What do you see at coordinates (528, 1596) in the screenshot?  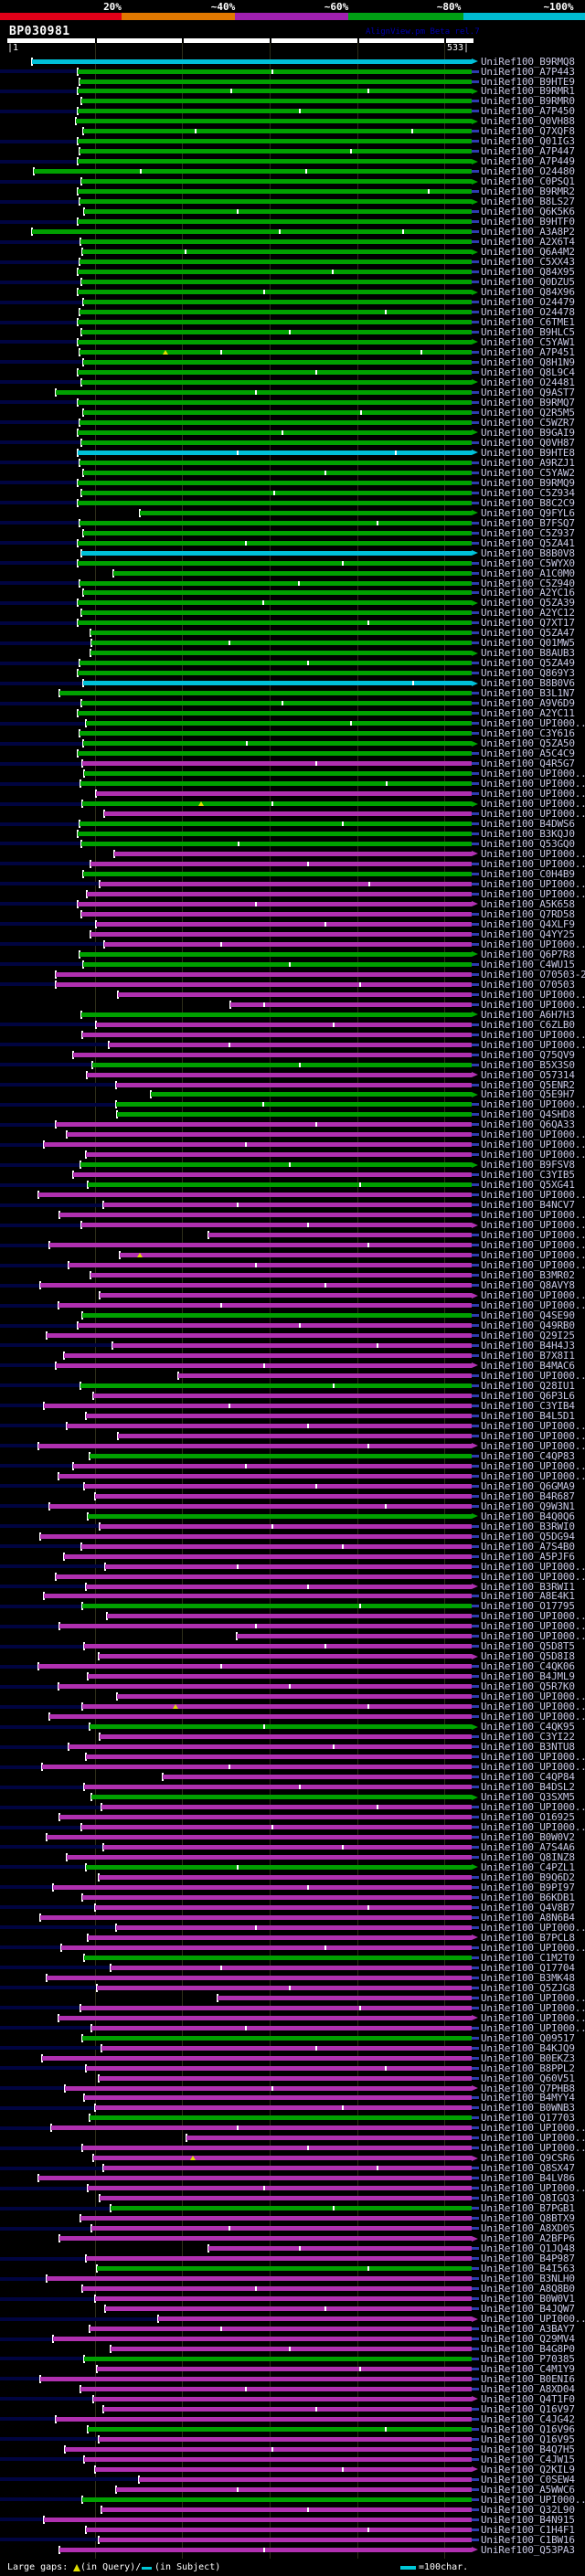 I see `hit-label: UniRef100_A8E4K1` at bounding box center [528, 1596].